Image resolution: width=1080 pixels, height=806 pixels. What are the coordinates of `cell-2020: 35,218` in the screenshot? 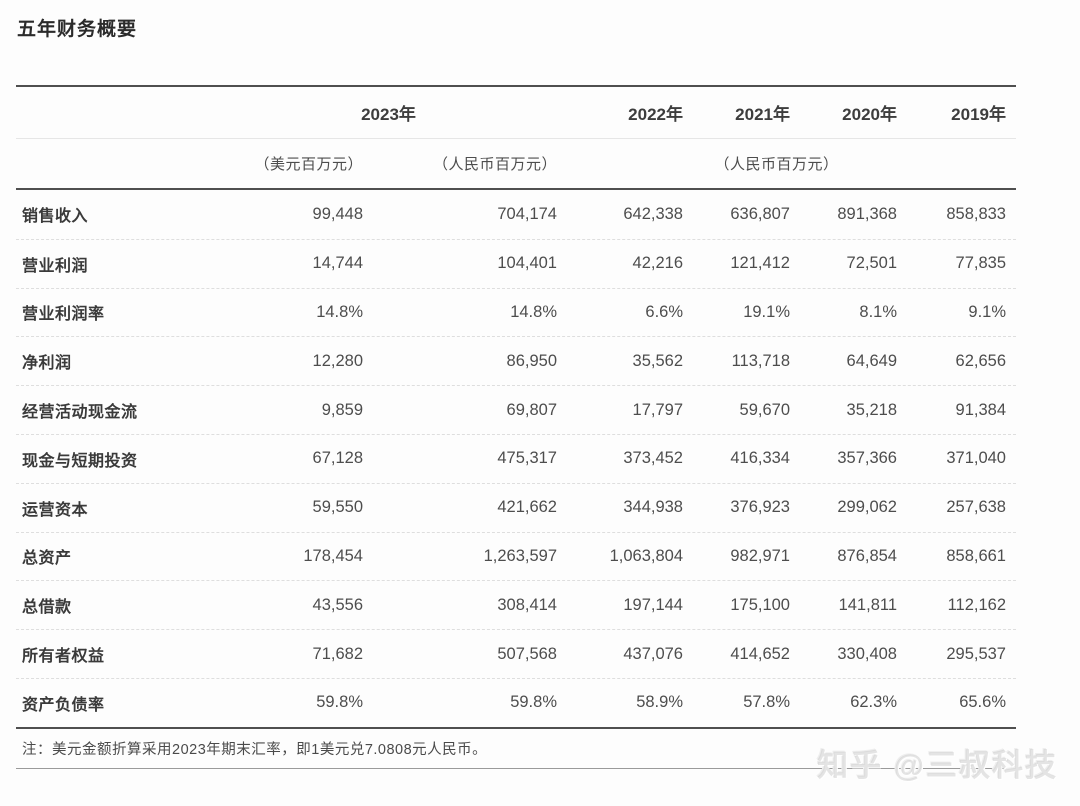 It's located at (871, 409).